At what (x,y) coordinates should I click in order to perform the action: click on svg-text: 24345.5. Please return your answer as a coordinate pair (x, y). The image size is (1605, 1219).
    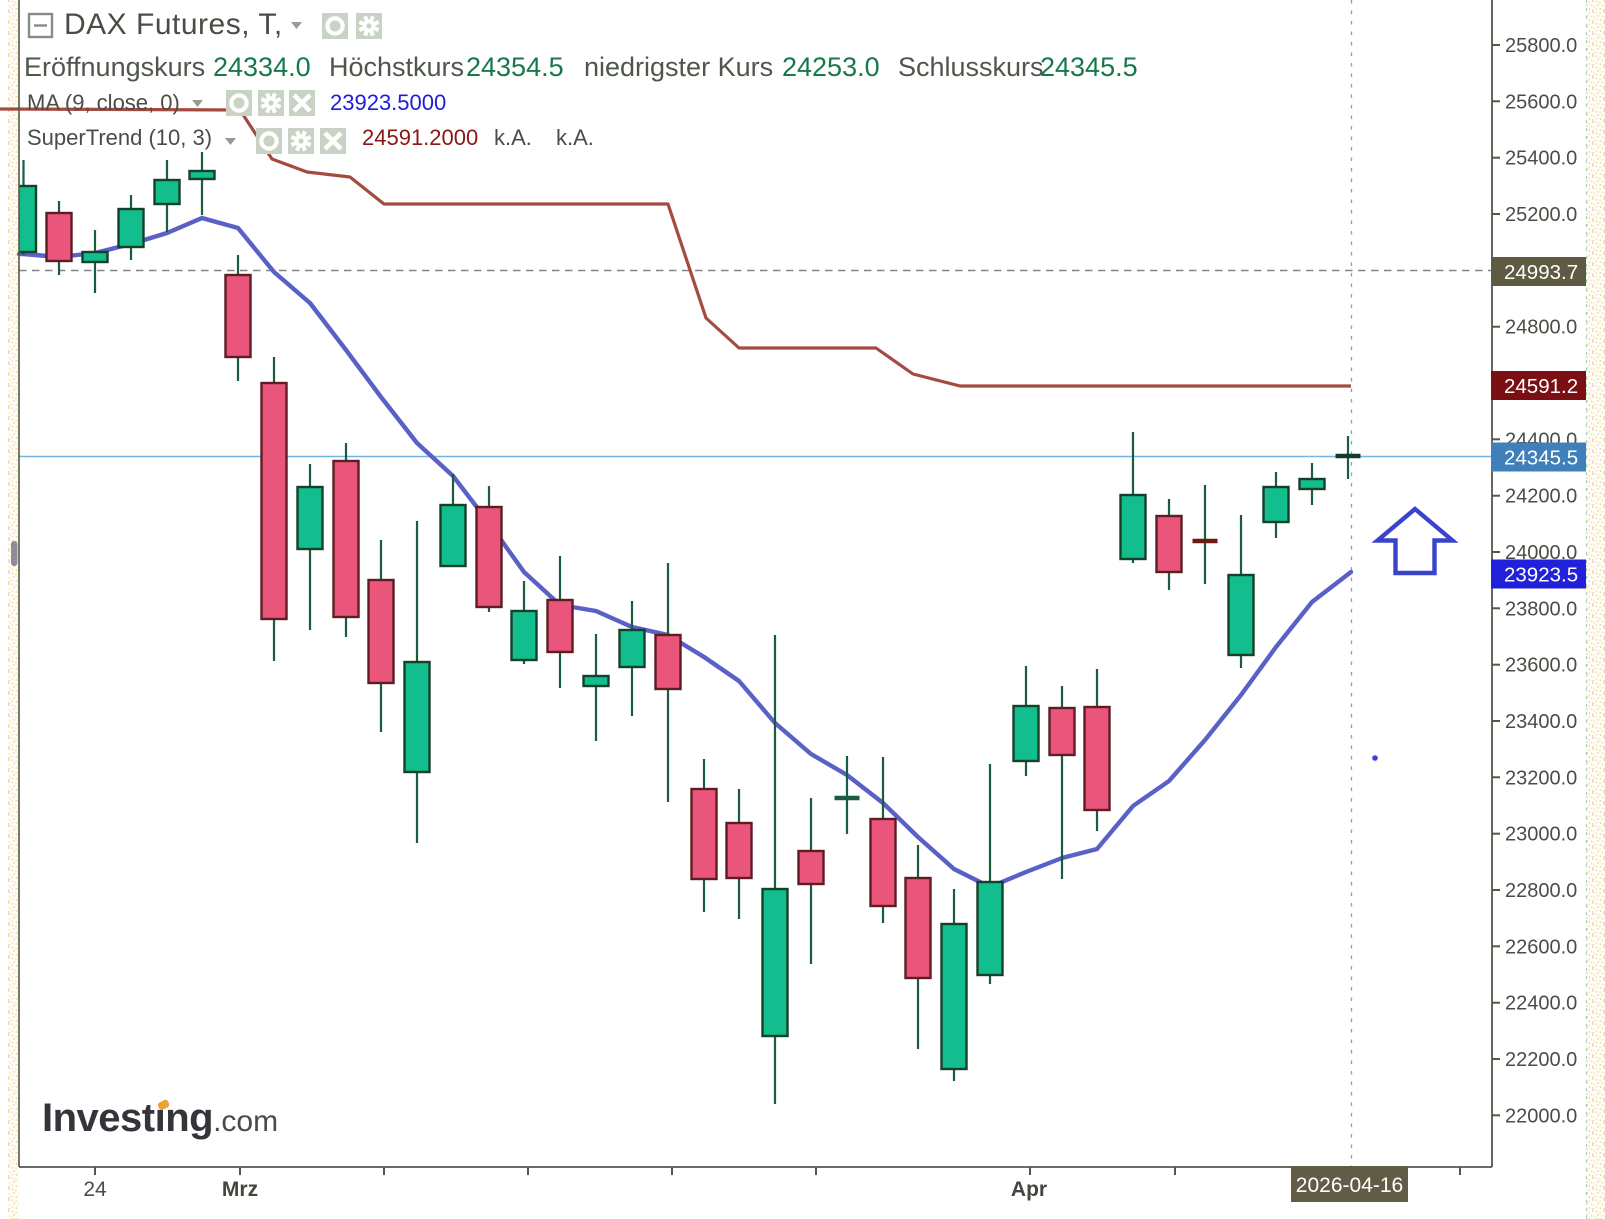
    Looking at the image, I should click on (1541, 458).